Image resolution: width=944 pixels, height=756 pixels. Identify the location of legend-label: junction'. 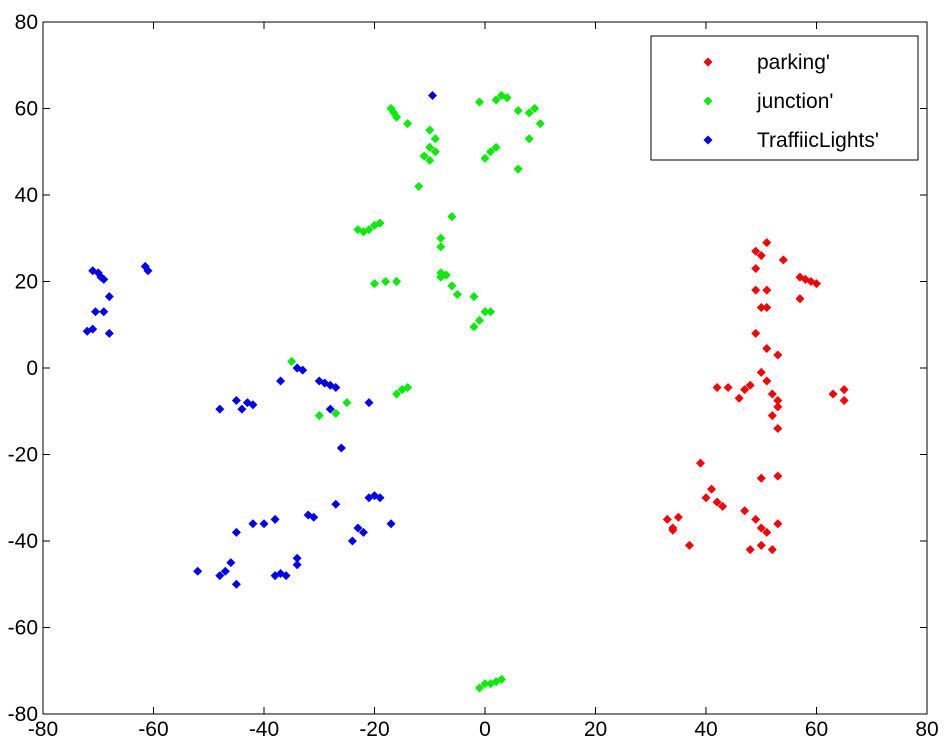
(794, 101).